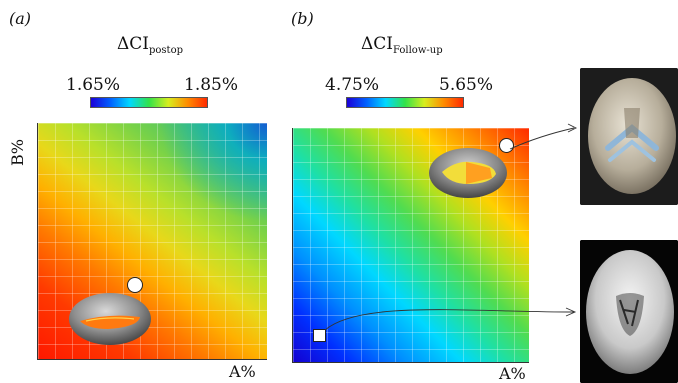  I want to click on panel-a-colorbar-max: 1.85%, so click(211, 85).